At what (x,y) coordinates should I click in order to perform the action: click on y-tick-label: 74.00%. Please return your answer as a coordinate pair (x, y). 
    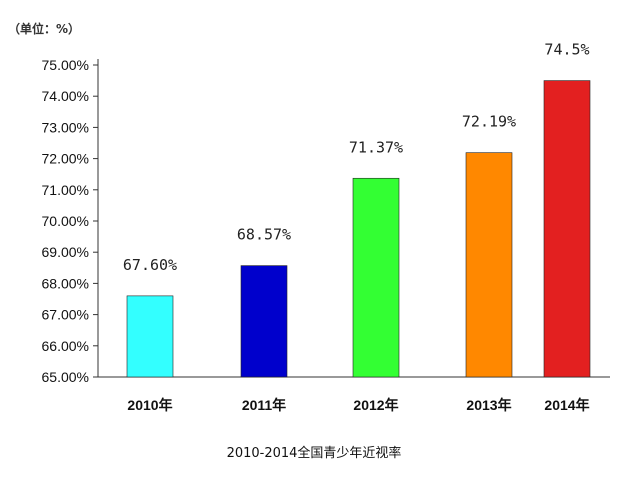
    Looking at the image, I should click on (65, 96).